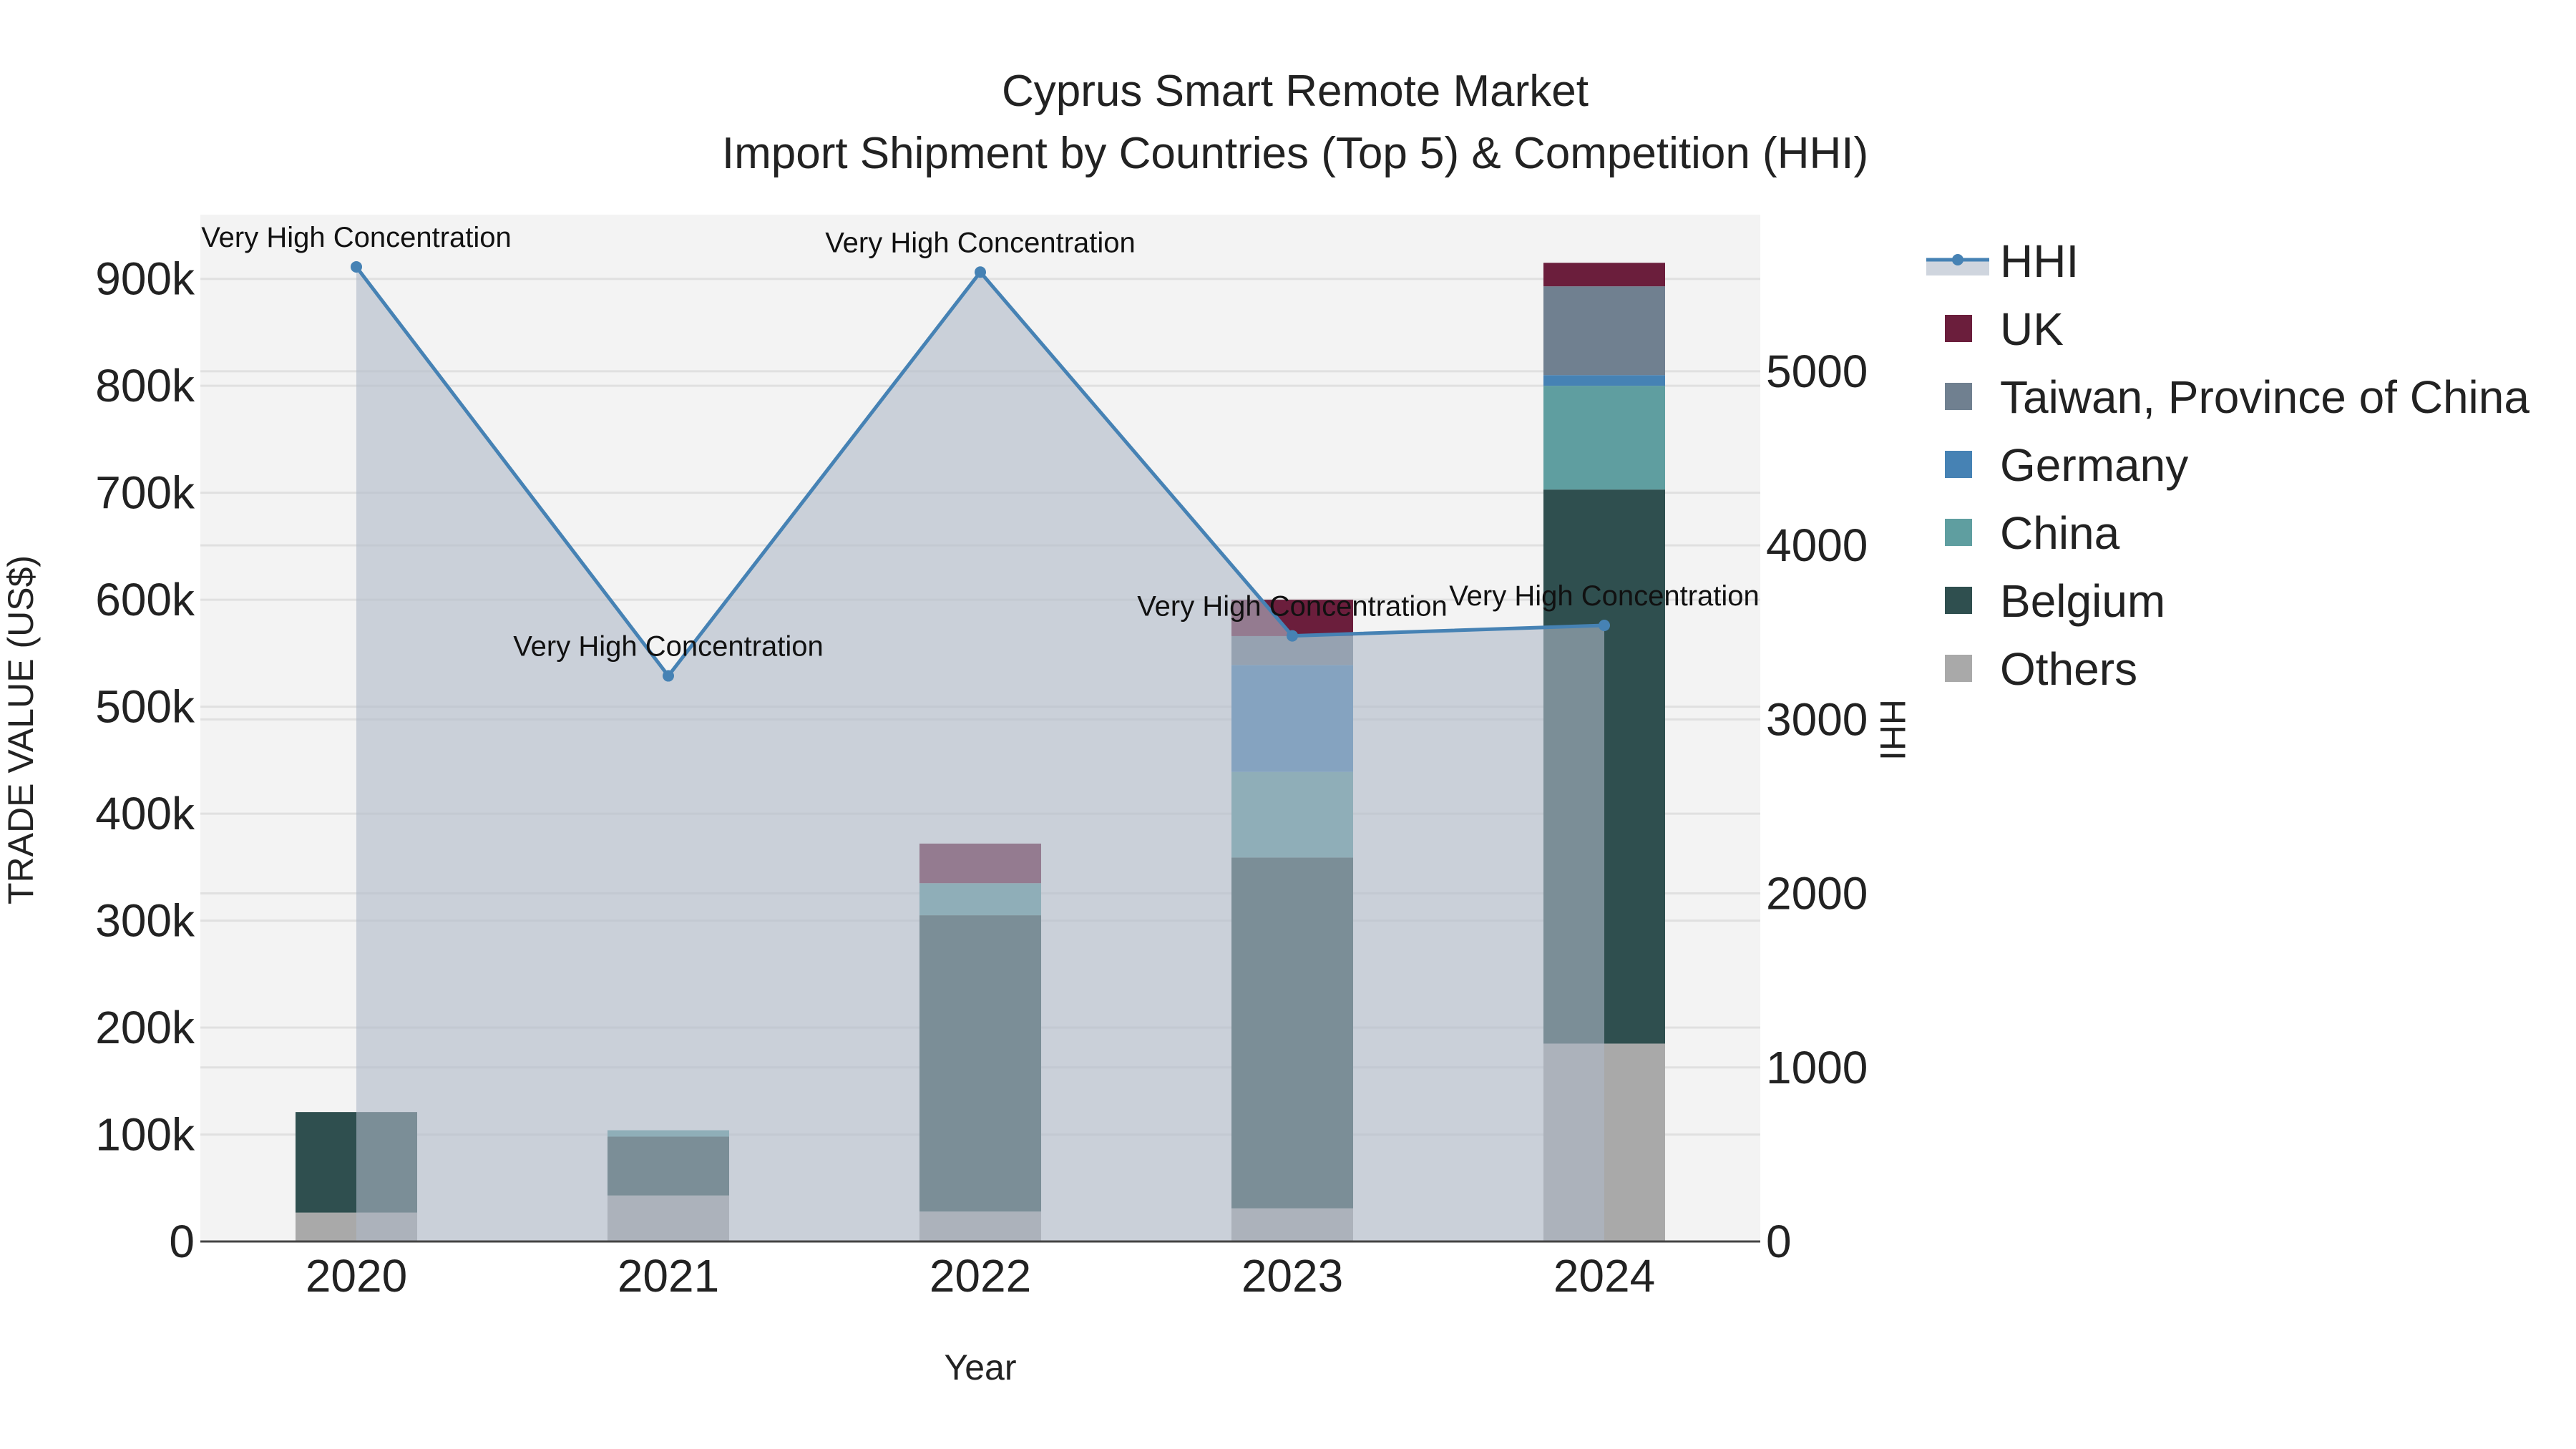  Describe the element at coordinates (2068, 669) in the screenshot. I see `legend-label: Others` at that location.